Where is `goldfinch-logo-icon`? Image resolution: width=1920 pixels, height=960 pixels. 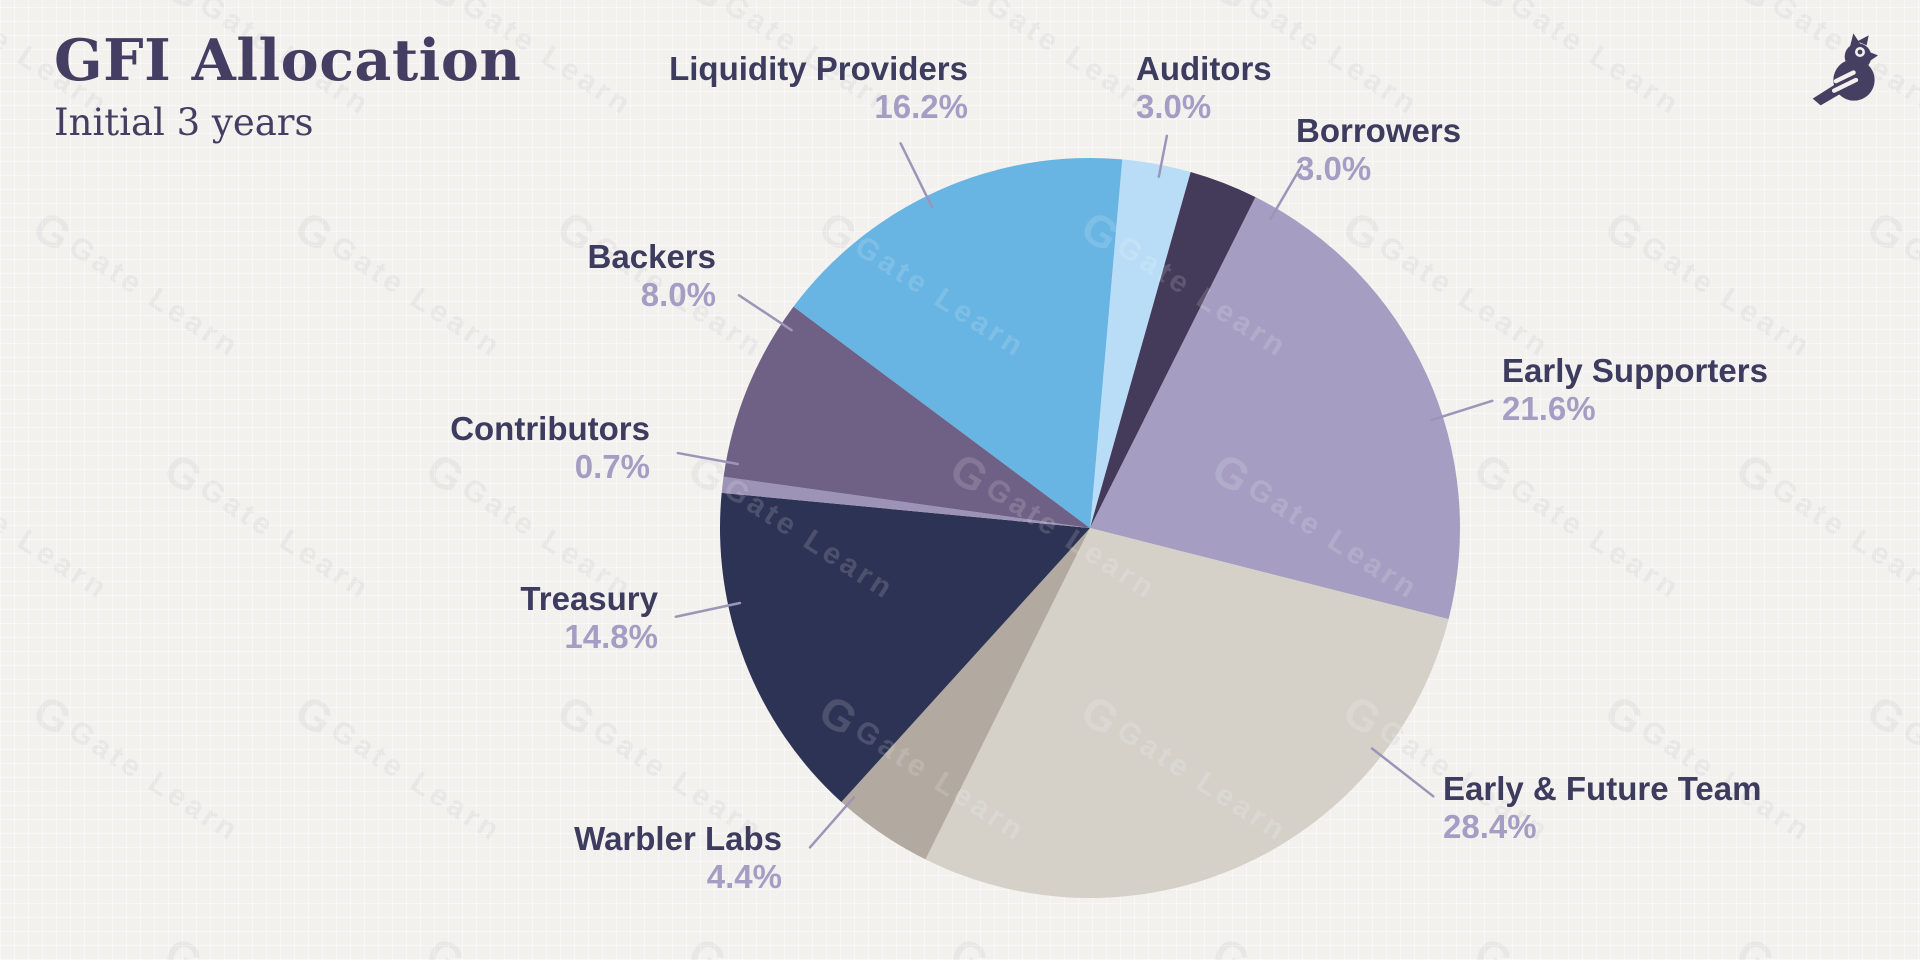 goldfinch-logo-icon is located at coordinates (1845, 69).